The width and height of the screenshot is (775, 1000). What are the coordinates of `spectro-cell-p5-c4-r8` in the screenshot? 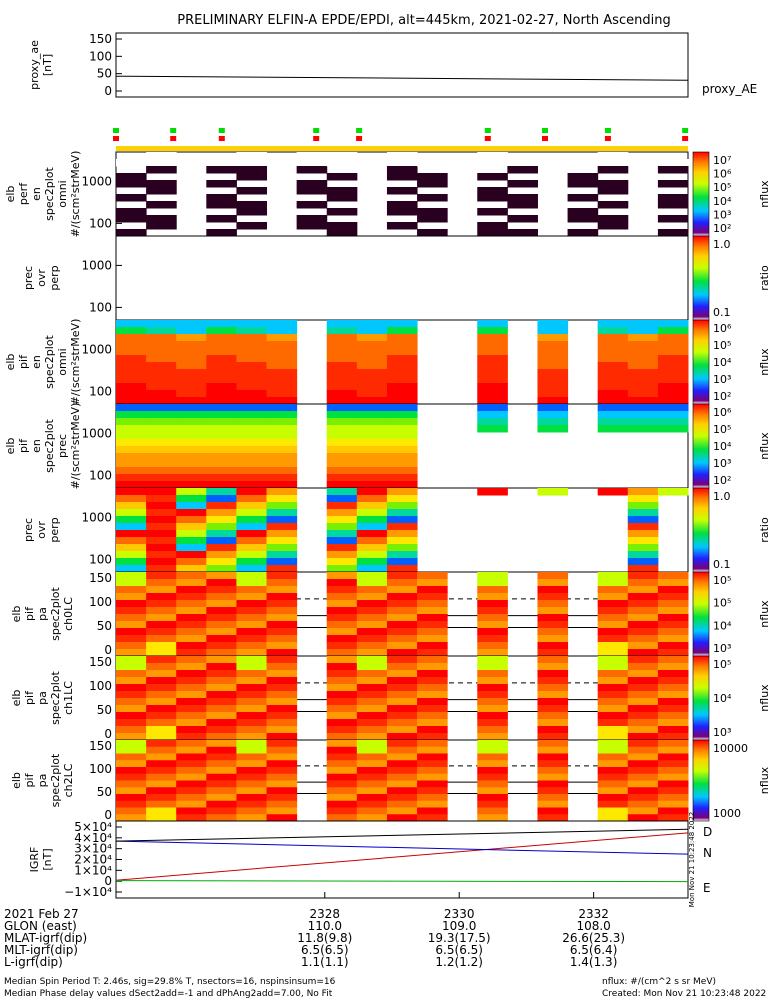 It's located at (252, 548).